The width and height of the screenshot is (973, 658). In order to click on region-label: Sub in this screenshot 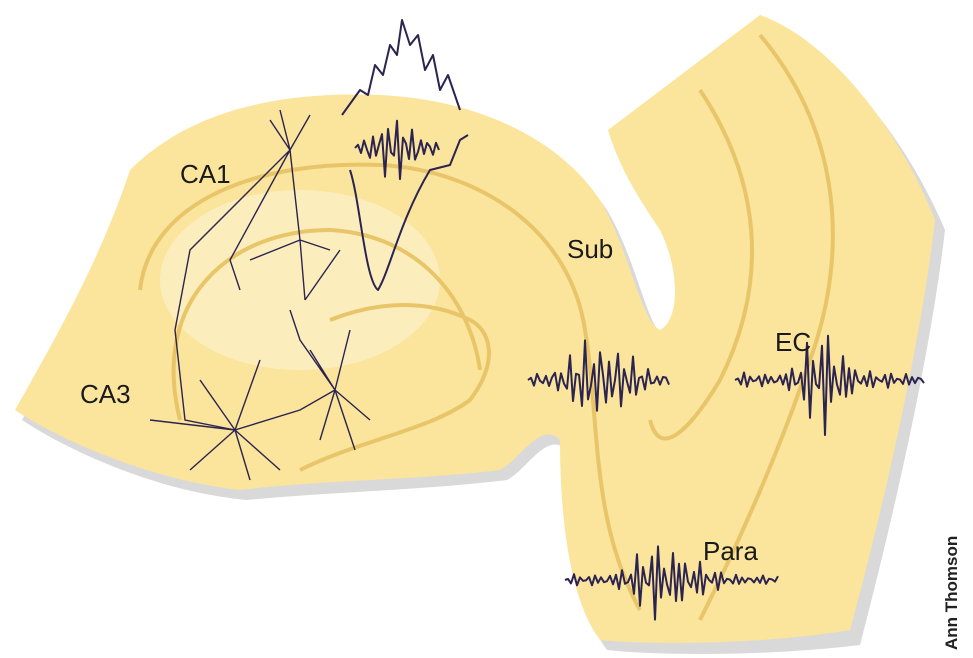, I will do `click(590, 249)`.